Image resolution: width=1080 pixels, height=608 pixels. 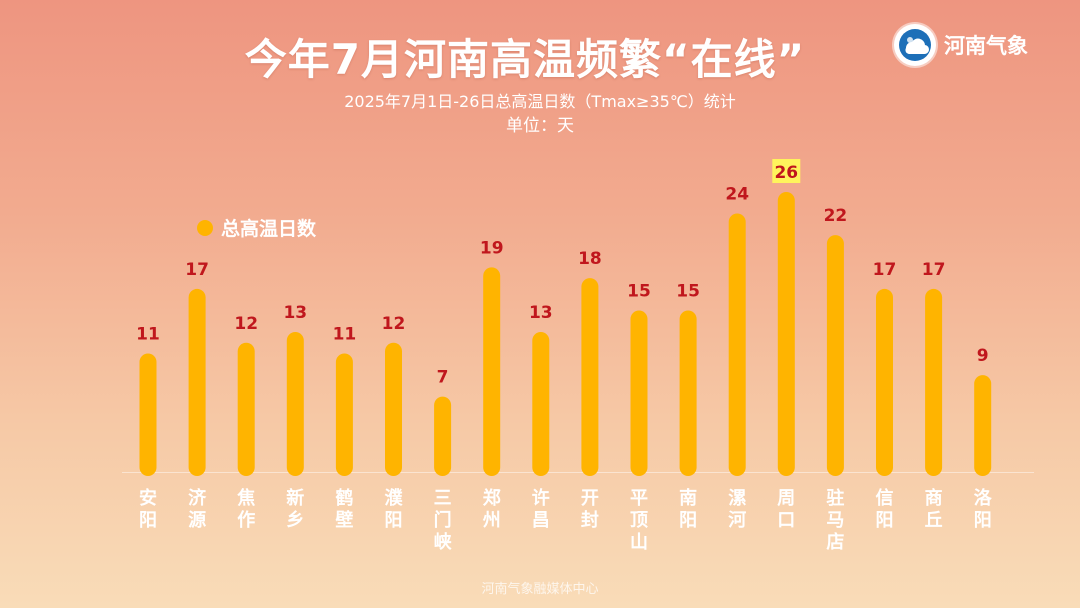 What do you see at coordinates (590, 377) in the screenshot?
I see `bar-开封` at bounding box center [590, 377].